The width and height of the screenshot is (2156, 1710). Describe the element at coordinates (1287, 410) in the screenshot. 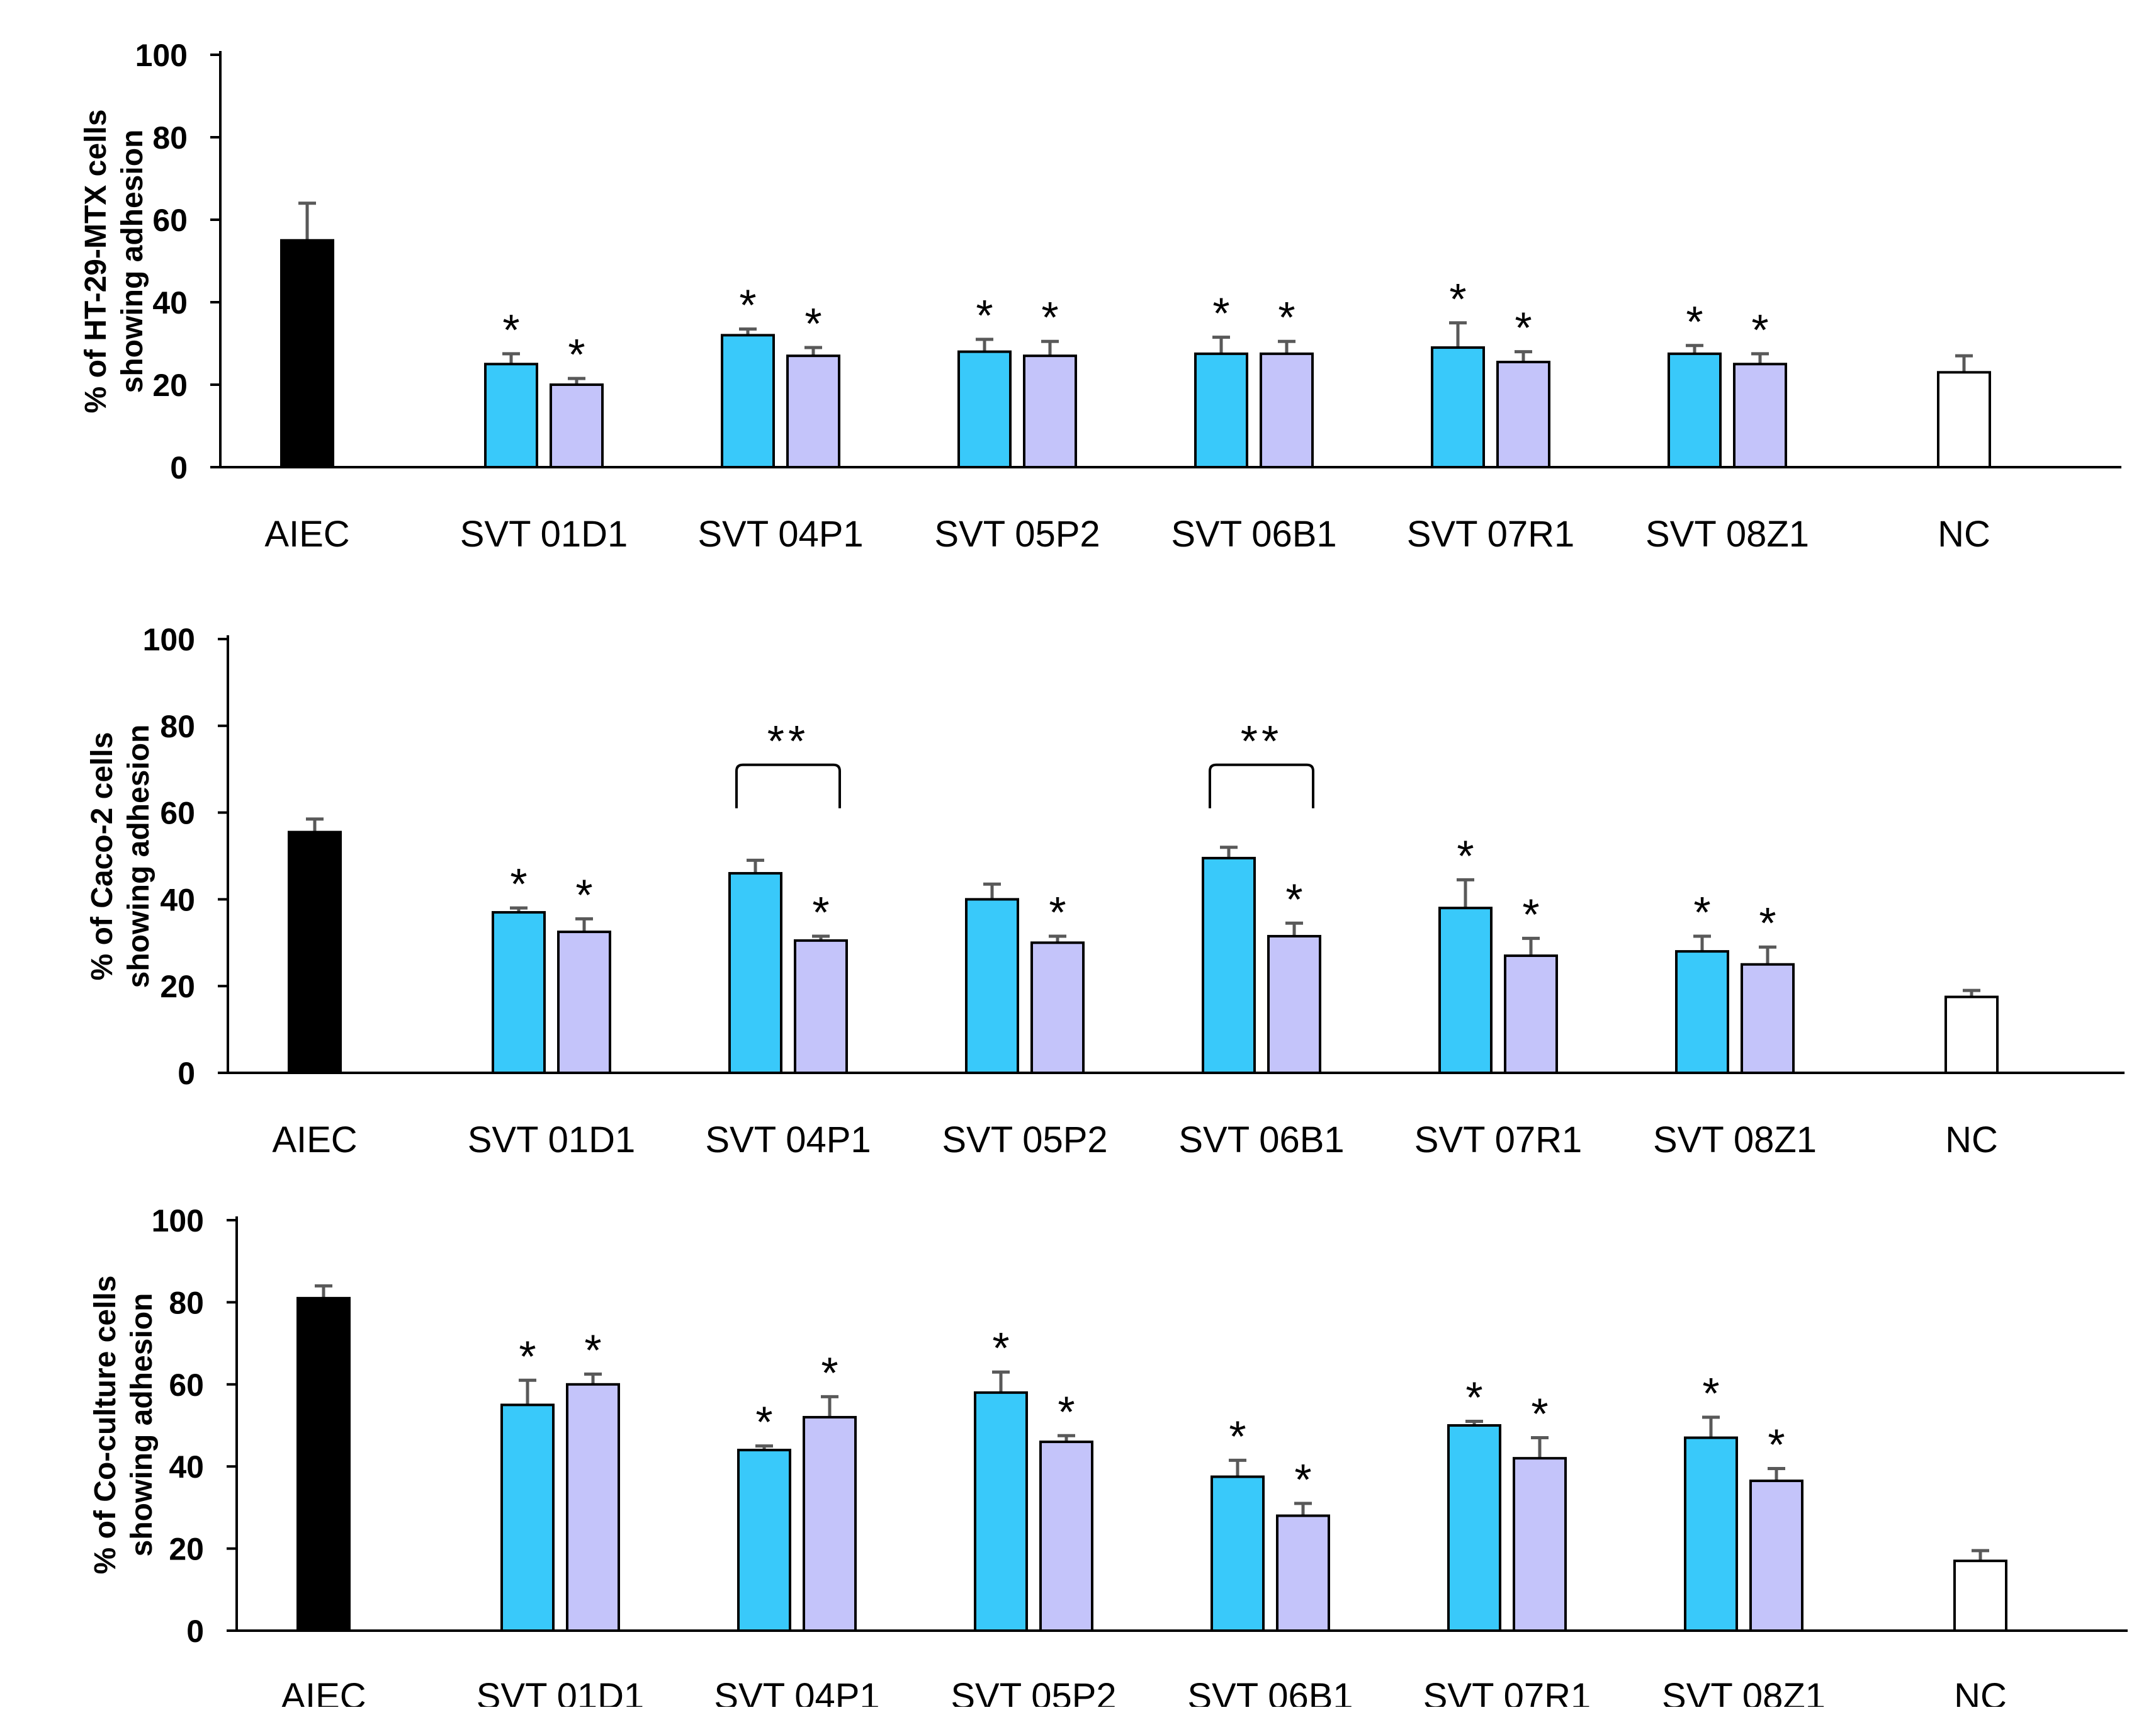

I see `bar-svt-06b1-series-b` at that location.